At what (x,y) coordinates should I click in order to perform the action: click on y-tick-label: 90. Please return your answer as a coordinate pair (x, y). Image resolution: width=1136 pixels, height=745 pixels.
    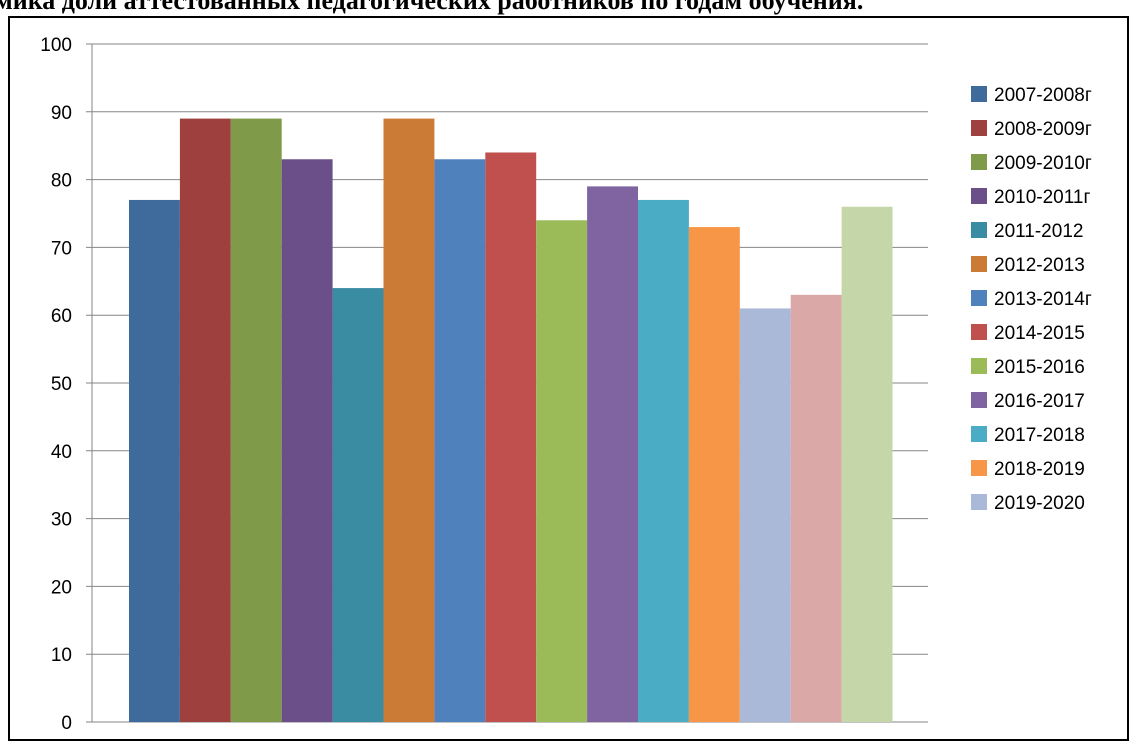
    Looking at the image, I should click on (61, 113).